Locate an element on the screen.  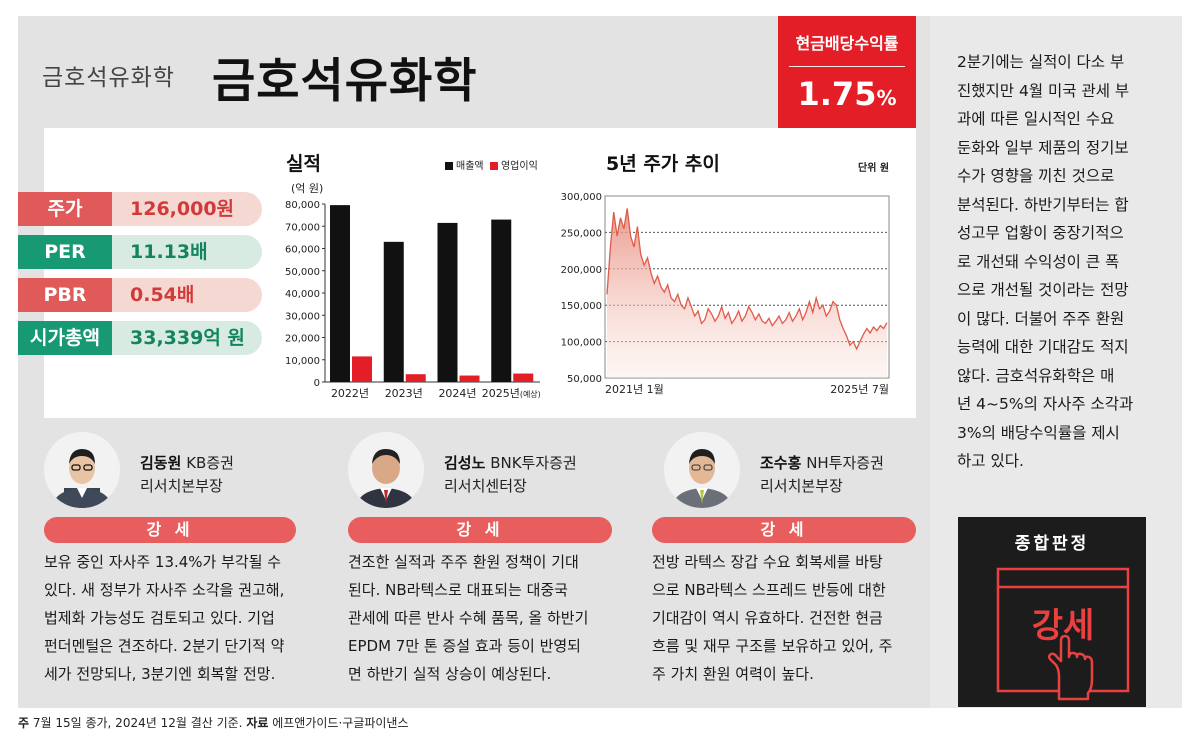
y-tick-label: 10,000 is located at coordinates (302, 361).